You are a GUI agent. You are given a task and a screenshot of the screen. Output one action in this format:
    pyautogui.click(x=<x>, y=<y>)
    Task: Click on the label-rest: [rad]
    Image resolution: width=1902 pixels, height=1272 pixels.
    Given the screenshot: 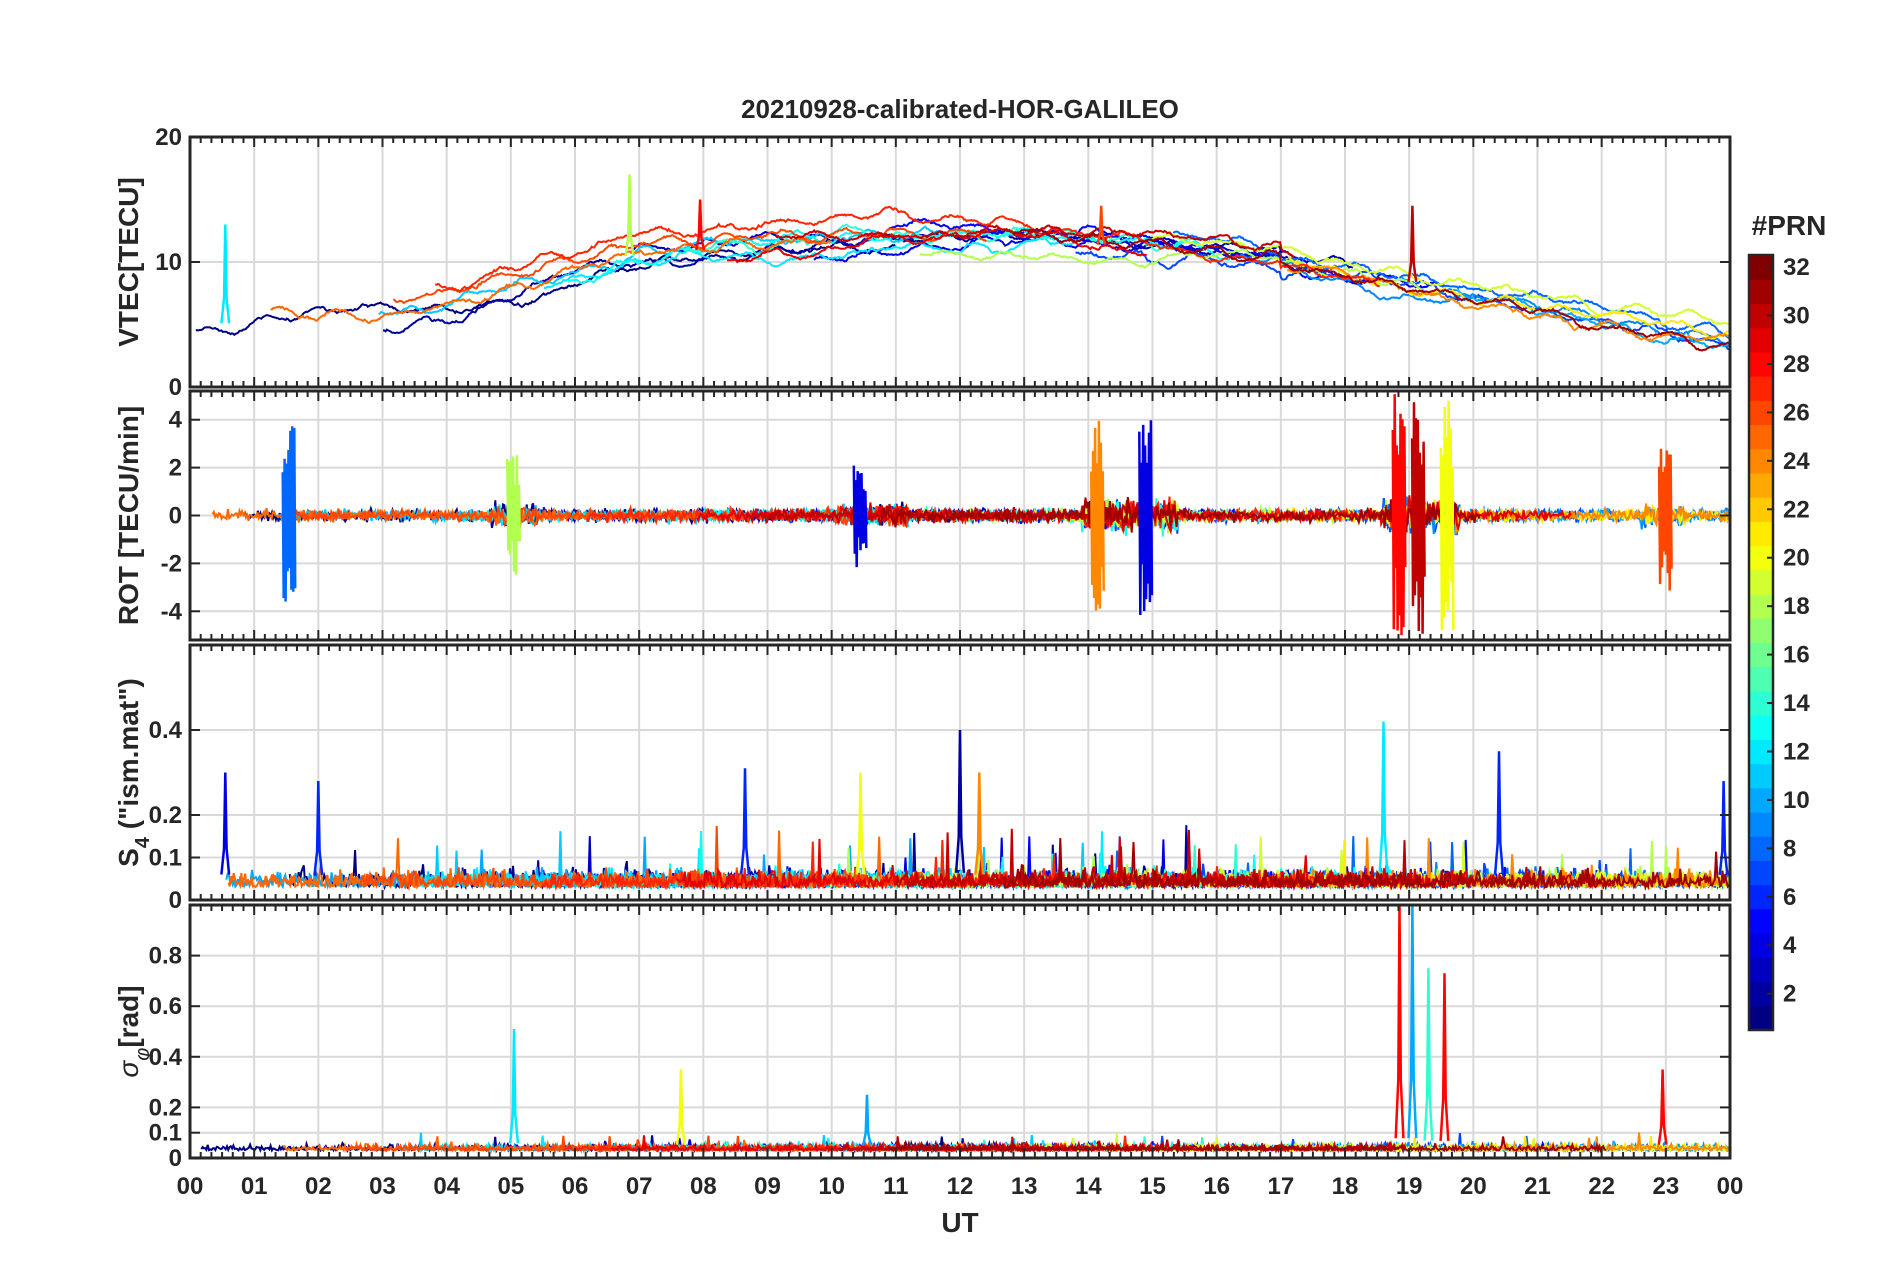 What is the action you would take?
    pyautogui.click(x=128, y=1016)
    